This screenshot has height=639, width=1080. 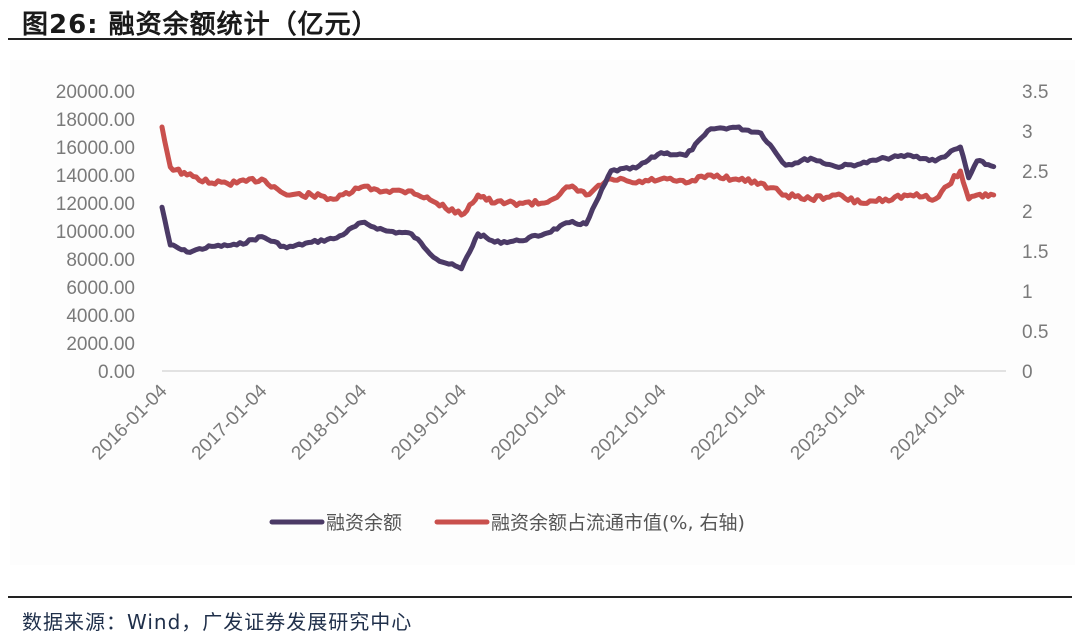 What do you see at coordinates (540, 39) in the screenshot?
I see `title-divider` at bounding box center [540, 39].